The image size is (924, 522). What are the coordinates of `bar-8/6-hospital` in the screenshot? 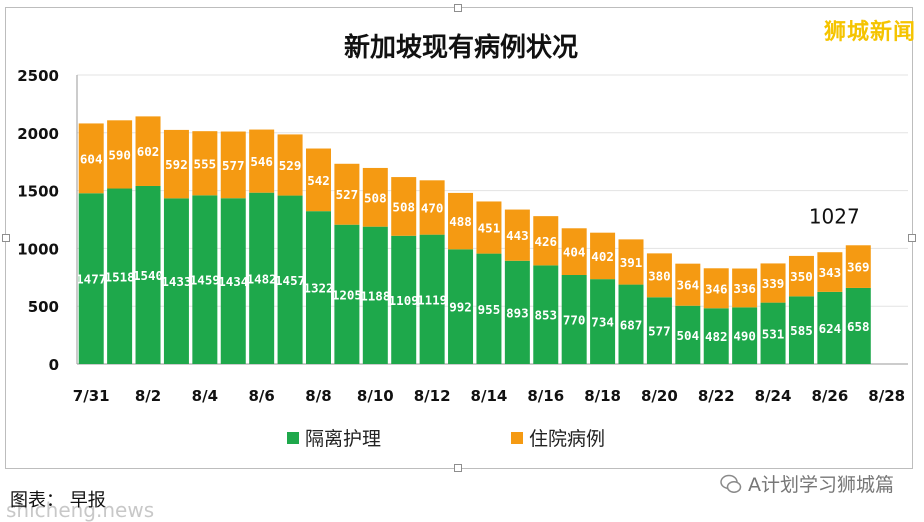 It's located at (262, 161).